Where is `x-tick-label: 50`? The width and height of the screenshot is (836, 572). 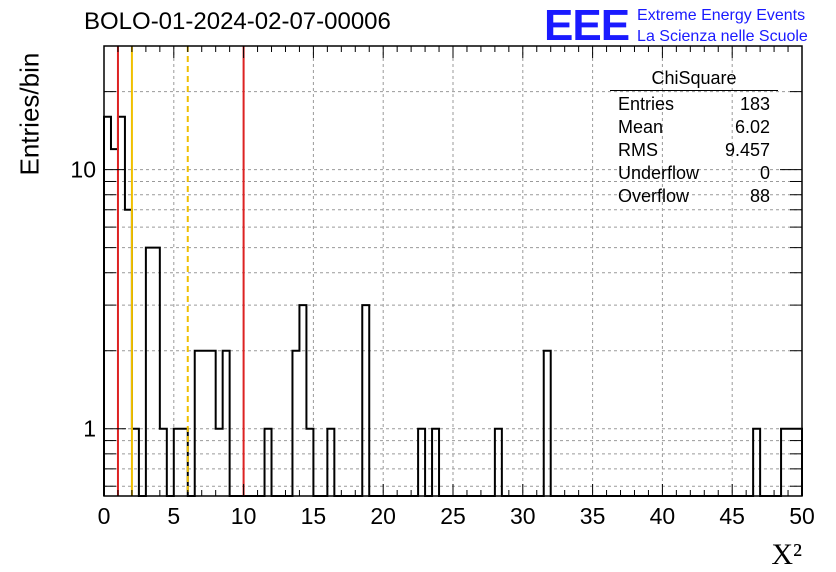 x-tick-label: 50 is located at coordinates (802, 516).